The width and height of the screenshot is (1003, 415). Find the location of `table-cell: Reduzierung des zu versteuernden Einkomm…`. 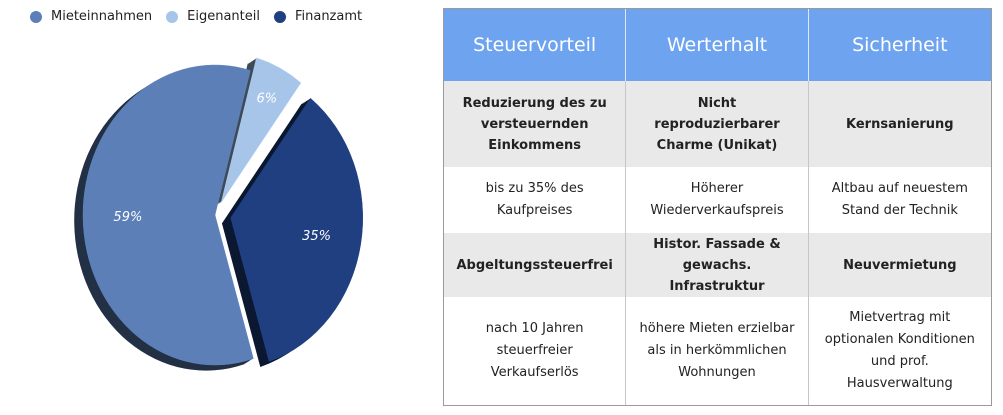

table-cell: Reduzierung des zu versteuernden Einkomm… is located at coordinates (535, 124).